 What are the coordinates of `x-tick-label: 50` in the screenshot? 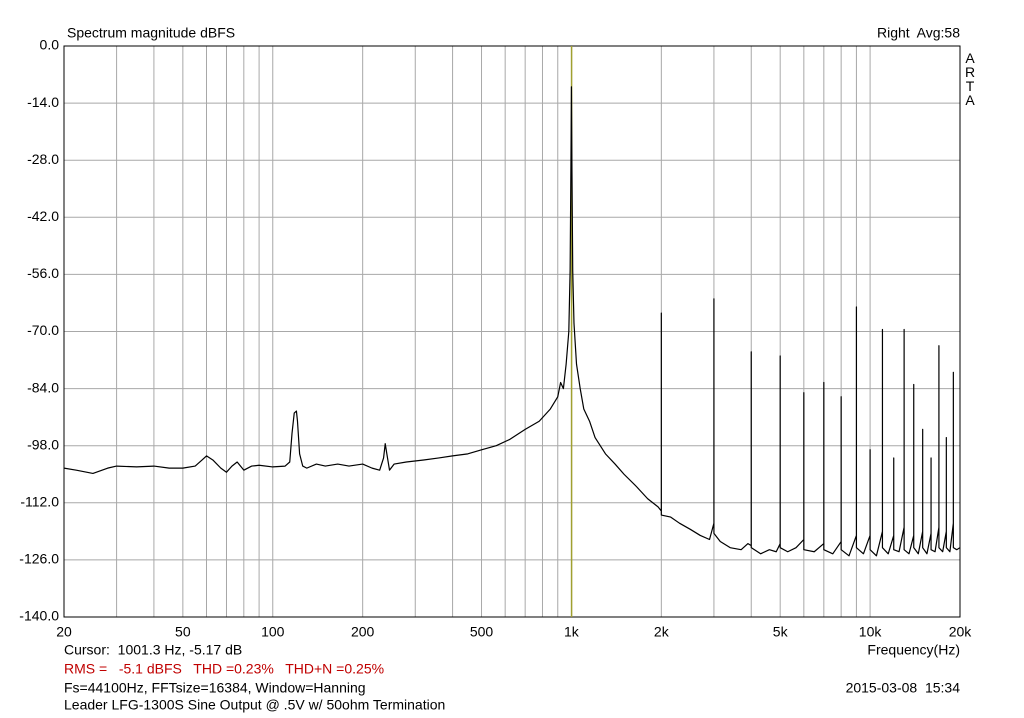 It's located at (183, 632).